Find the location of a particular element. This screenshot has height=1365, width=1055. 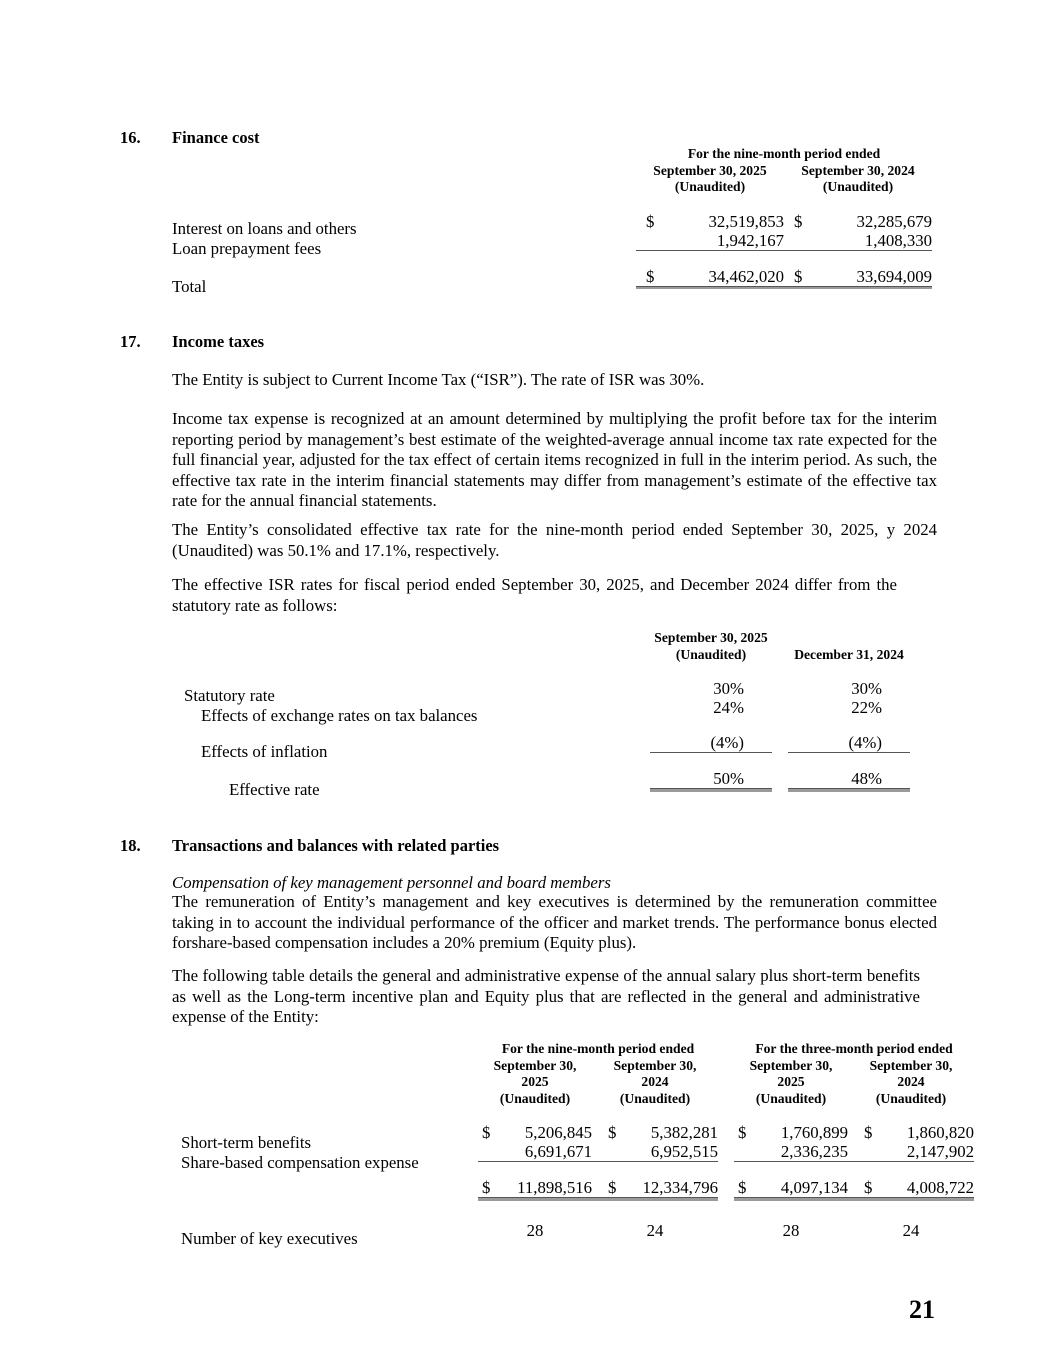

cell-total-value: 50% is located at coordinates (711, 779).